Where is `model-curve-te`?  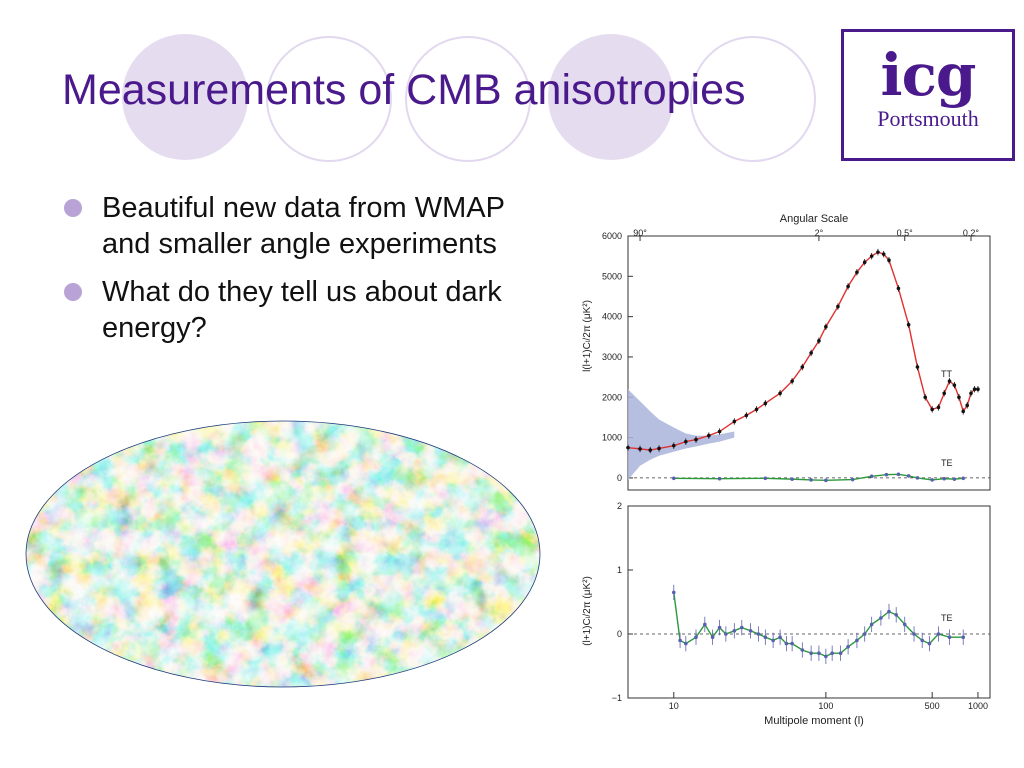 model-curve-te is located at coordinates (818, 477).